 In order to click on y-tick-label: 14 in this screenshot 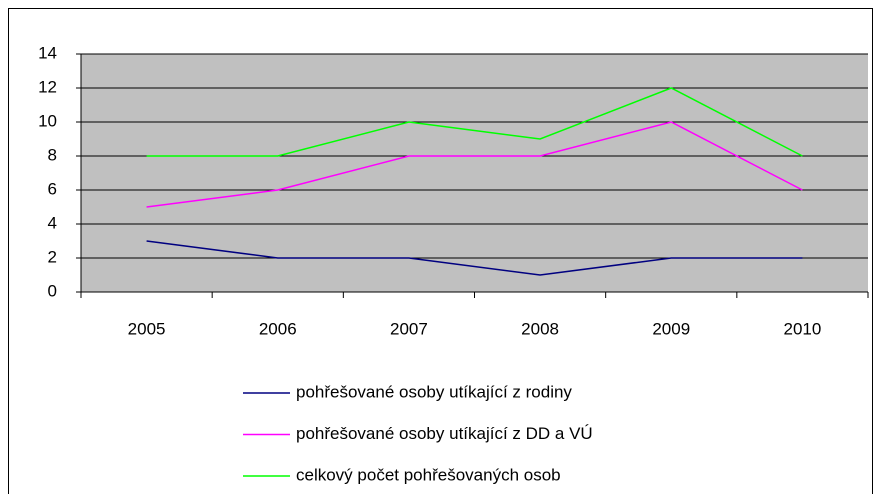, I will do `click(47, 52)`.